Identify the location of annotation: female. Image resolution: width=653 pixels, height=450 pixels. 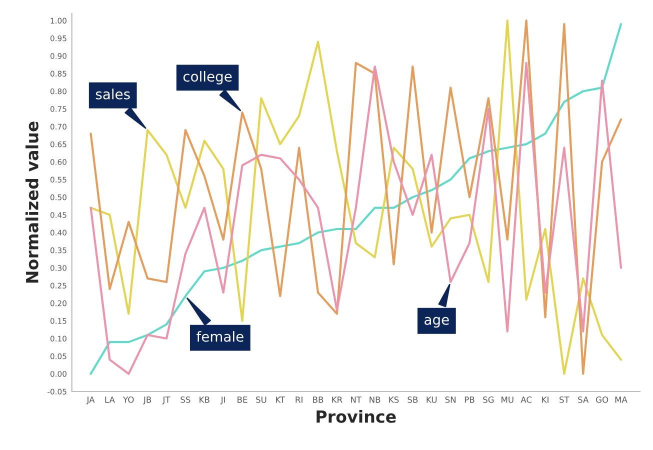
(220, 336).